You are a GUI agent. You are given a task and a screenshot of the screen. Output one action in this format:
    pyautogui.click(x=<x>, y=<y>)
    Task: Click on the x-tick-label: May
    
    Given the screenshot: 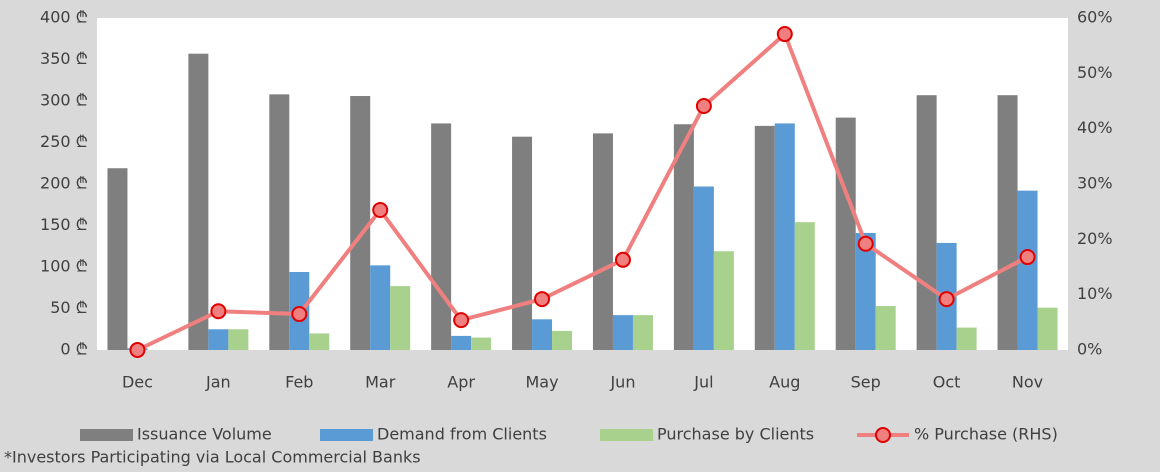 What is the action you would take?
    pyautogui.click(x=542, y=382)
    